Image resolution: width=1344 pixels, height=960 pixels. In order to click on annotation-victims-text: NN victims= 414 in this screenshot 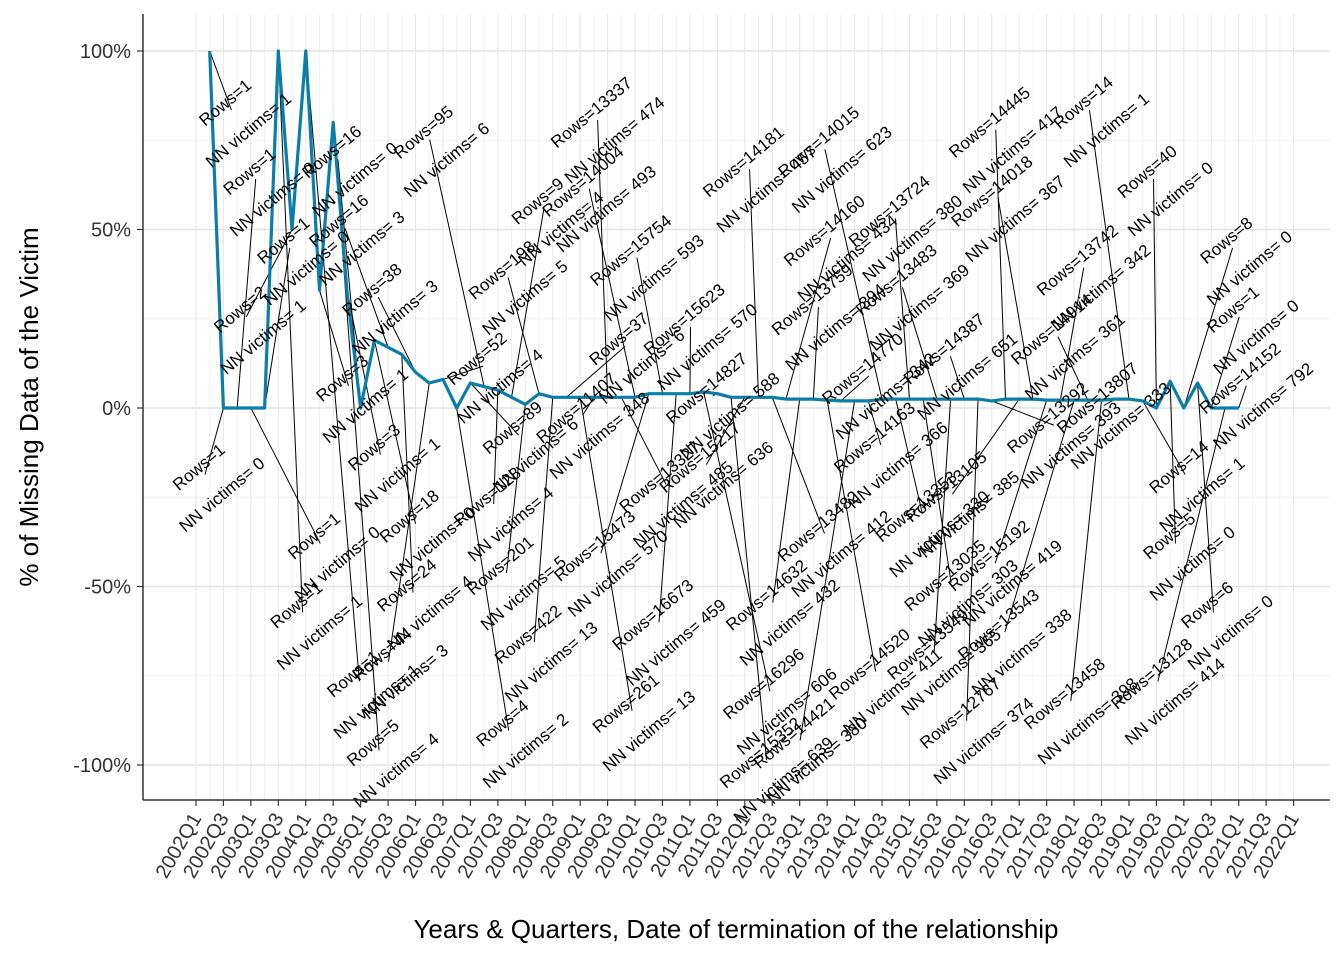, I will do `click(1174, 701)`.